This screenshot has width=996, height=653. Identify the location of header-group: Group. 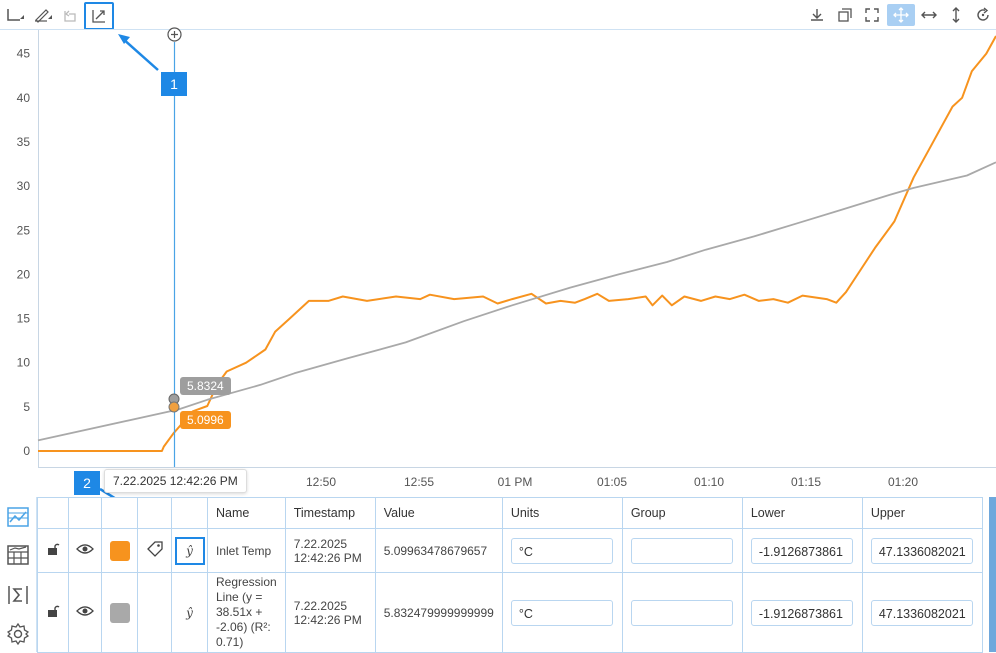
(682, 513).